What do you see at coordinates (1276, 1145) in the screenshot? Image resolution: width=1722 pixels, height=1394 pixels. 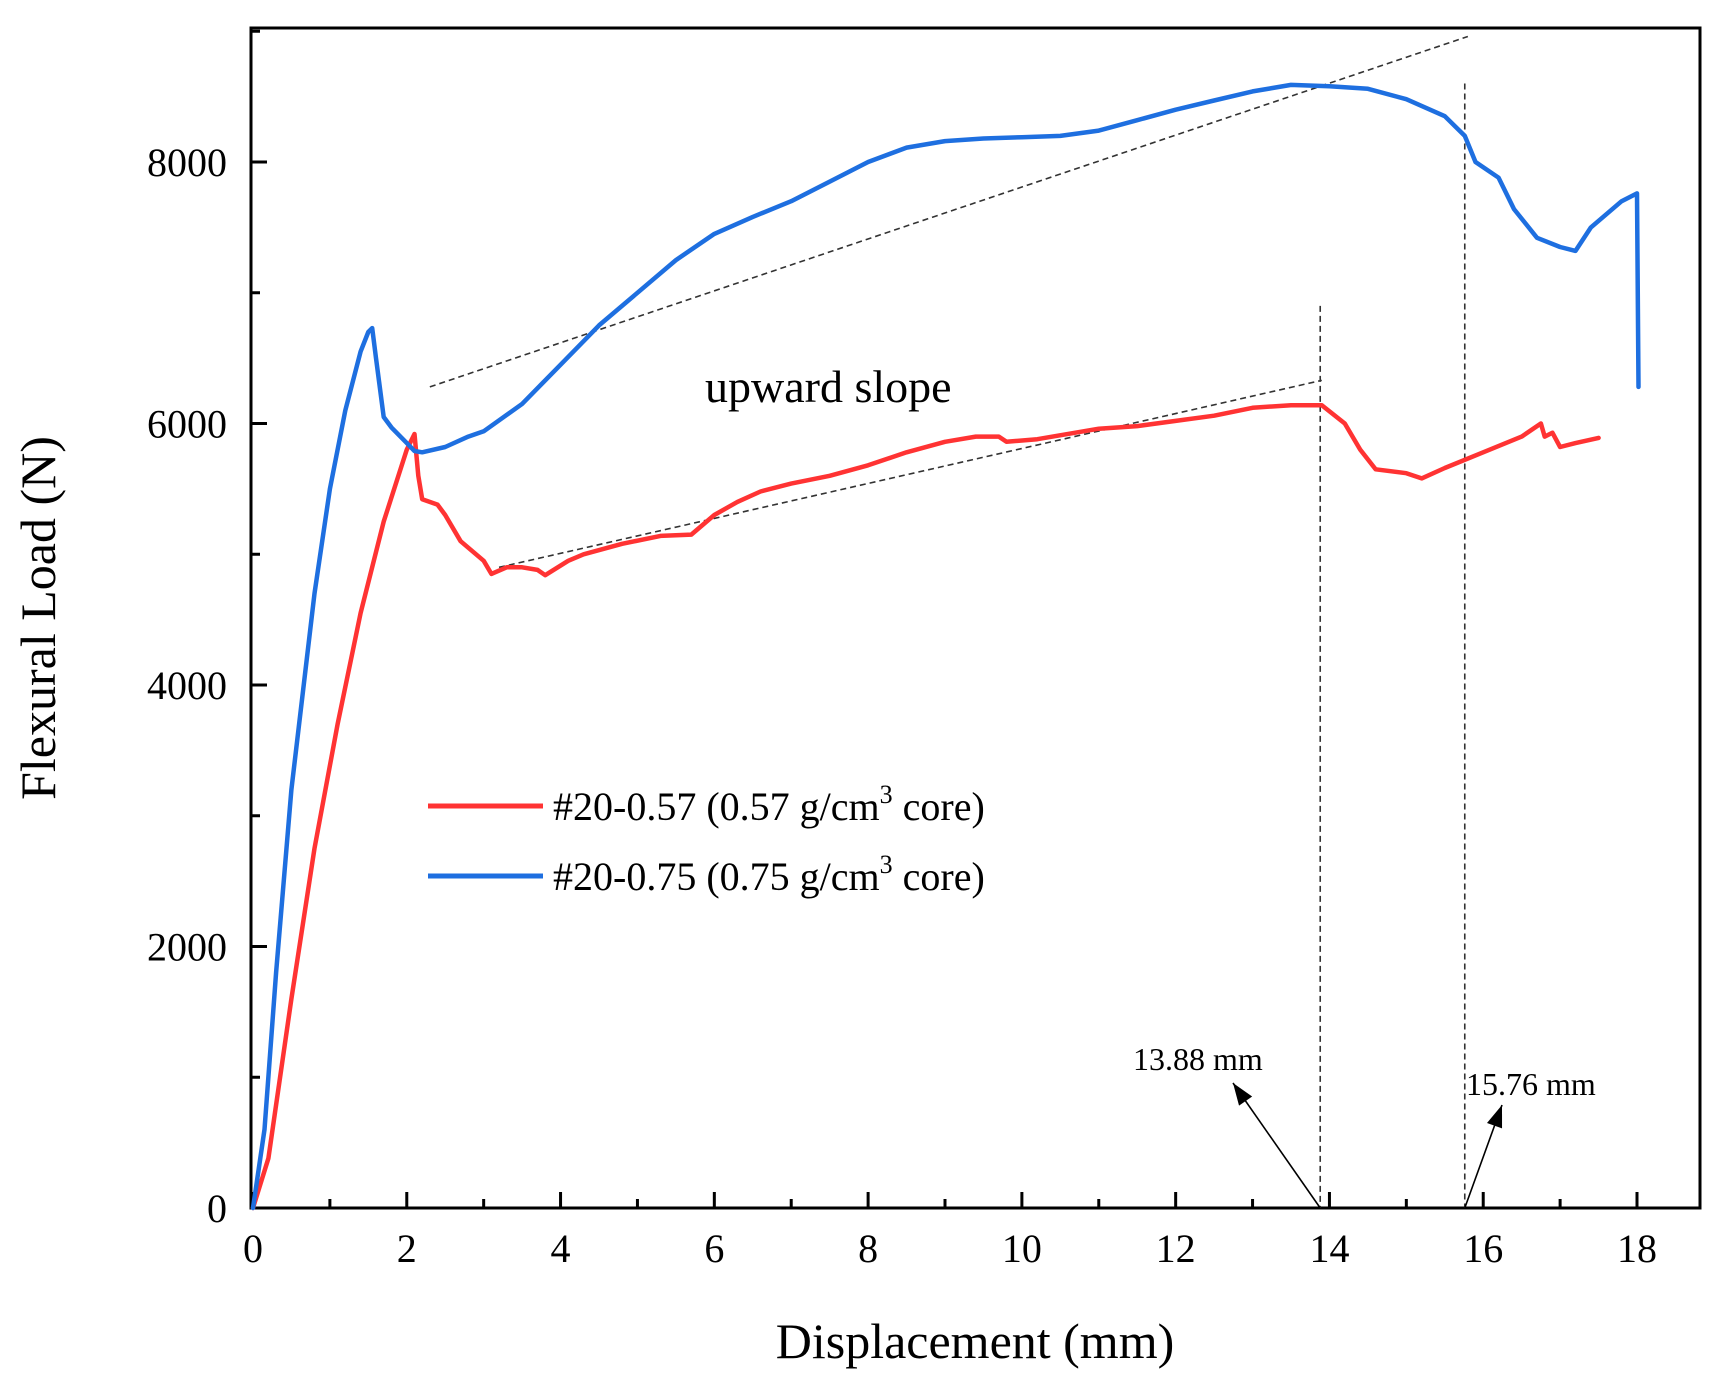 I see `marker-arrow-1-shaft` at bounding box center [1276, 1145].